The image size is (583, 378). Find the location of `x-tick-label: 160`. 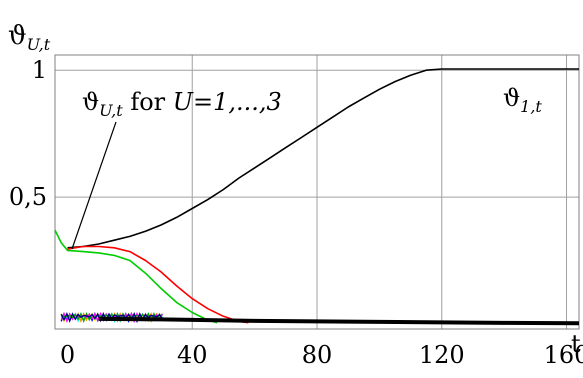

x-tick-label: 160 is located at coordinates (563, 355).